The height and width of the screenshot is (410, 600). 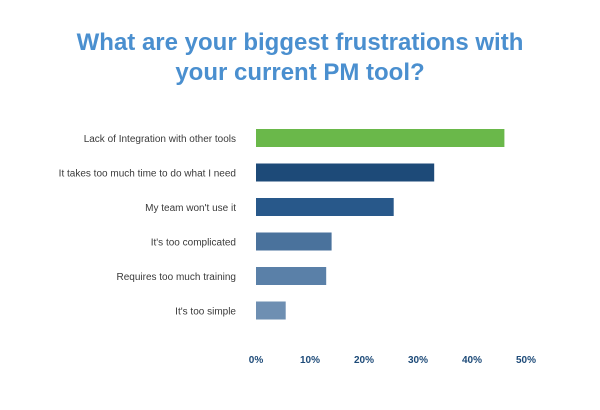 What do you see at coordinates (147, 174) in the screenshot?
I see `category-label: It takes too much time to do what I need` at bounding box center [147, 174].